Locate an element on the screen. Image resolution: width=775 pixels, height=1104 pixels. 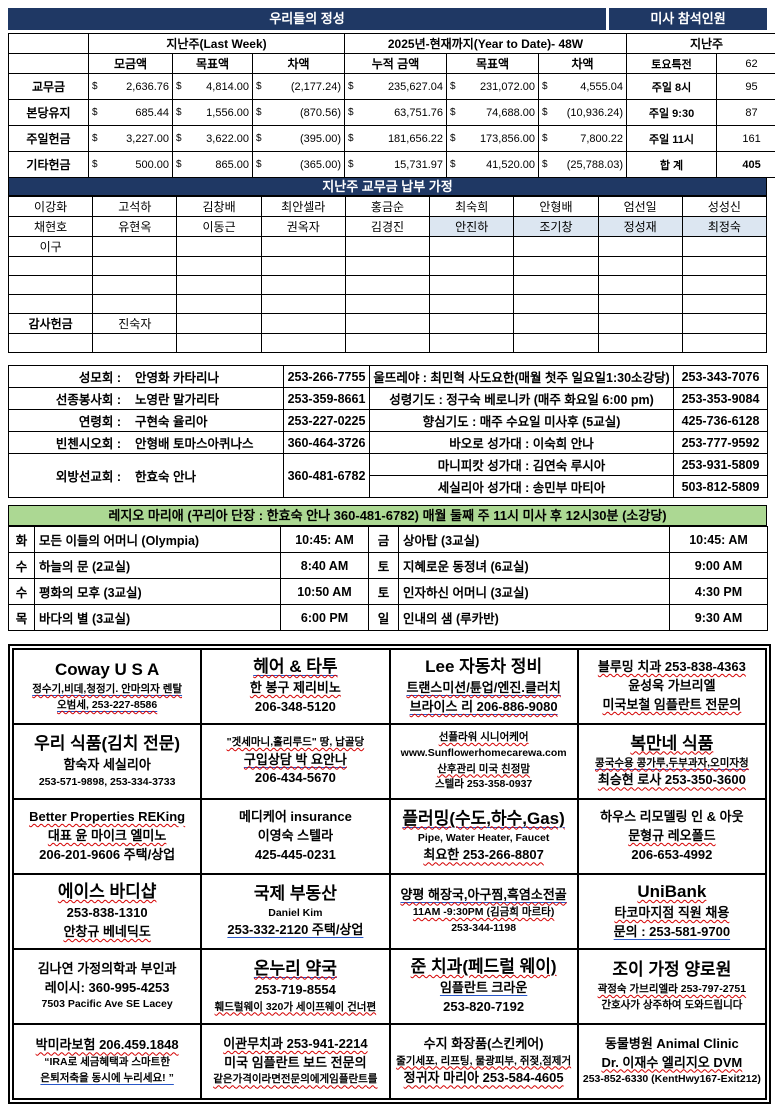
donor-name-cell: 이강화 is located at coordinates (51, 207).